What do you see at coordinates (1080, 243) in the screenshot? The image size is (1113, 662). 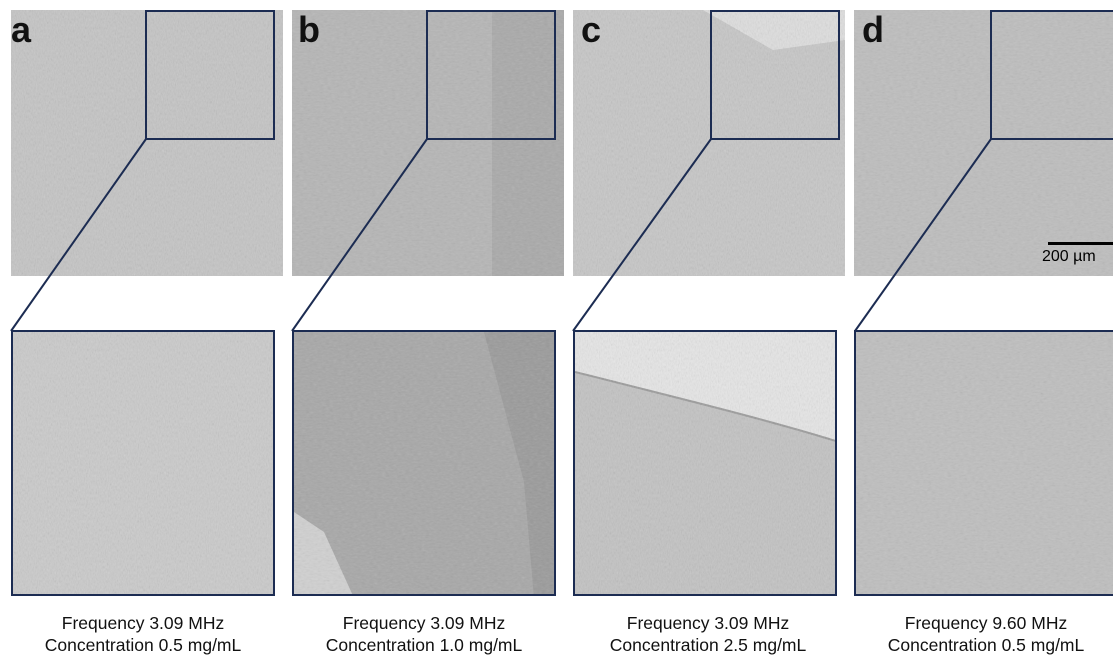 I see `scale-bar` at bounding box center [1080, 243].